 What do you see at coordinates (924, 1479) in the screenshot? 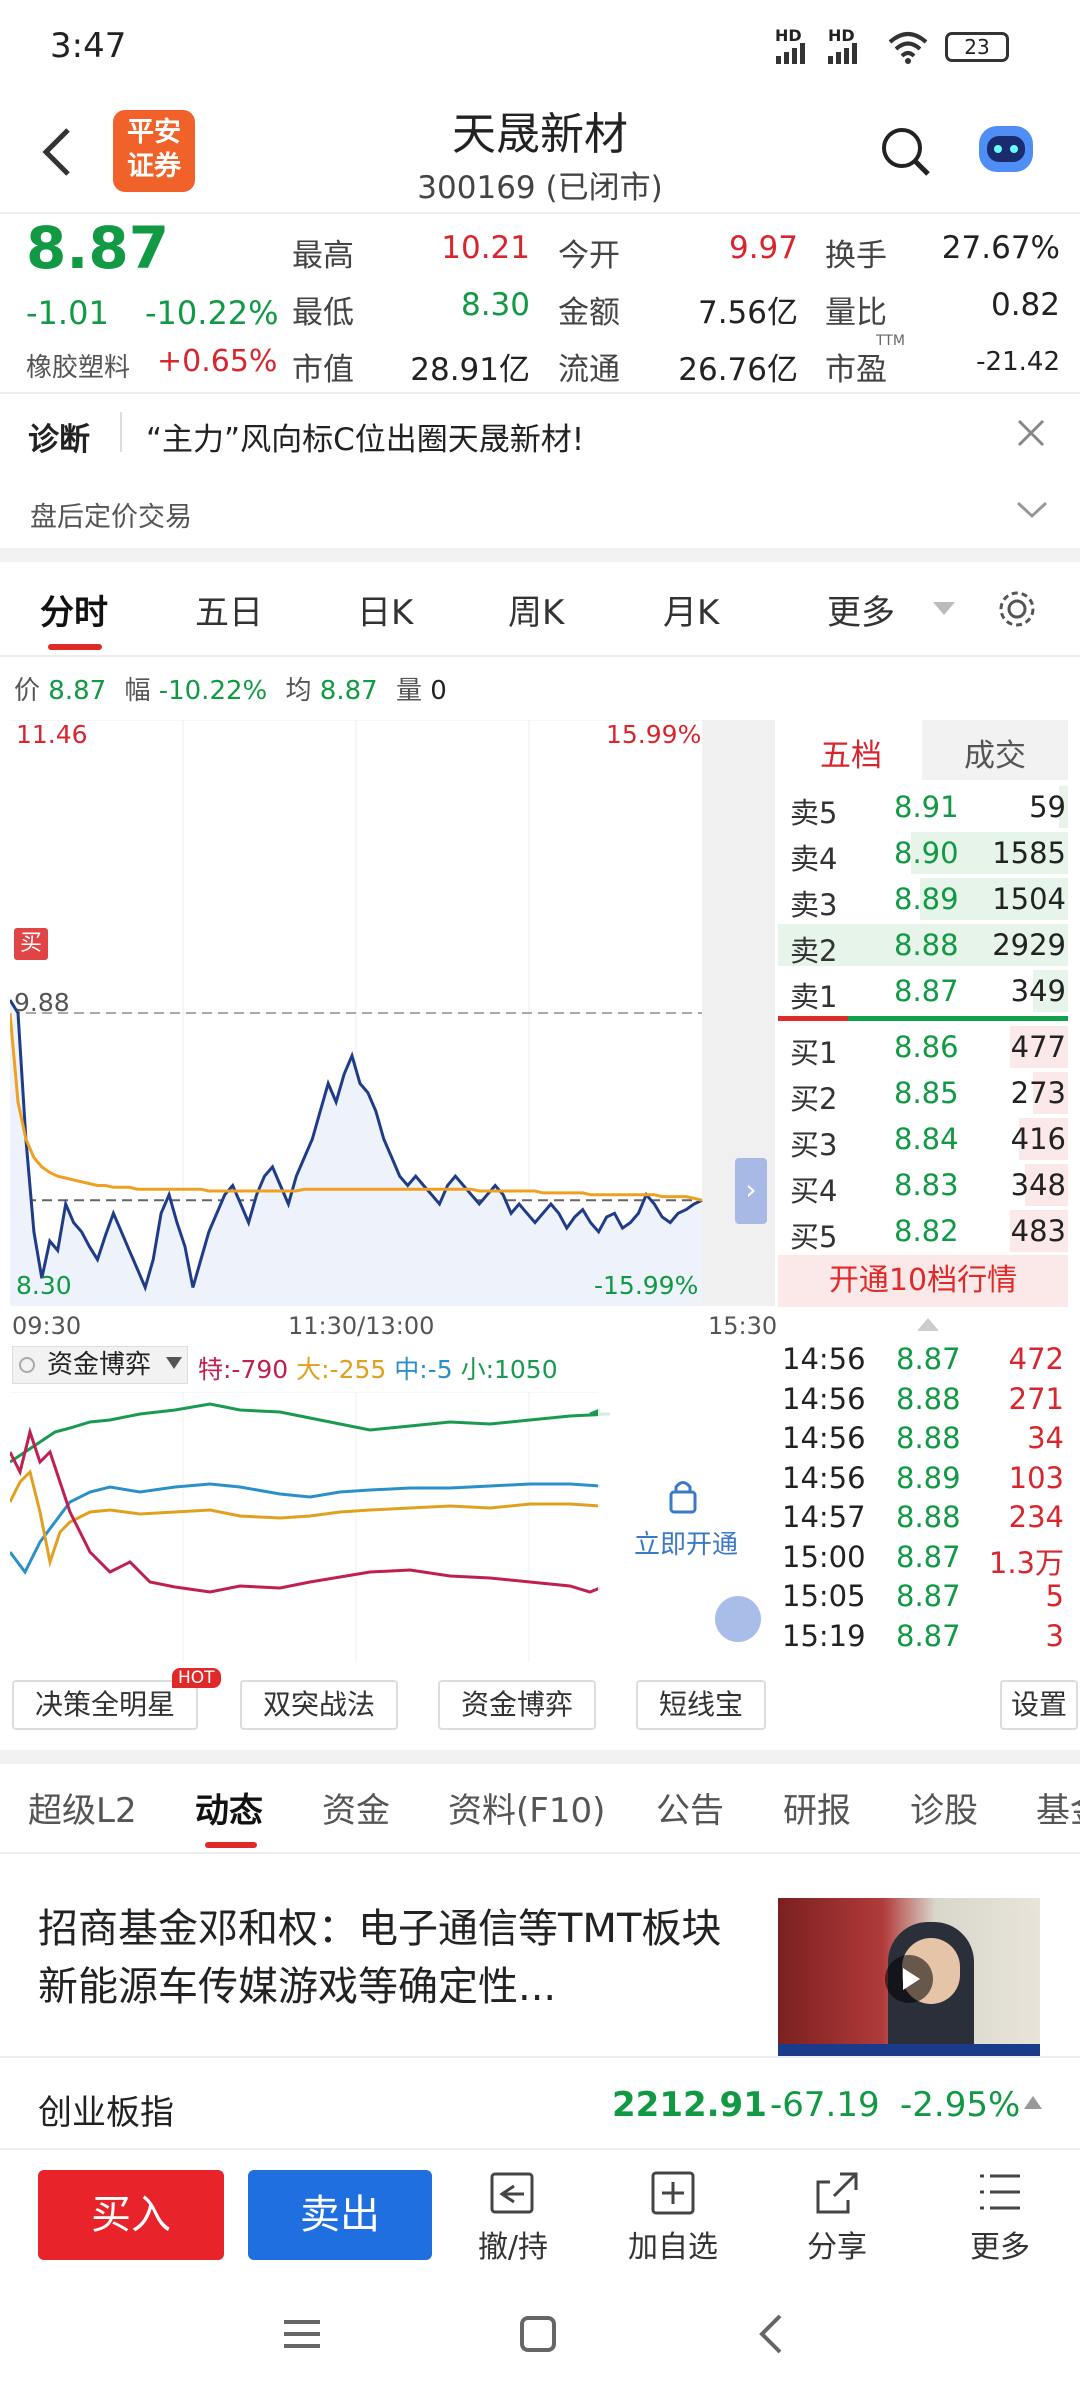
I see `tick-row: 14:56 8.89 103` at bounding box center [924, 1479].